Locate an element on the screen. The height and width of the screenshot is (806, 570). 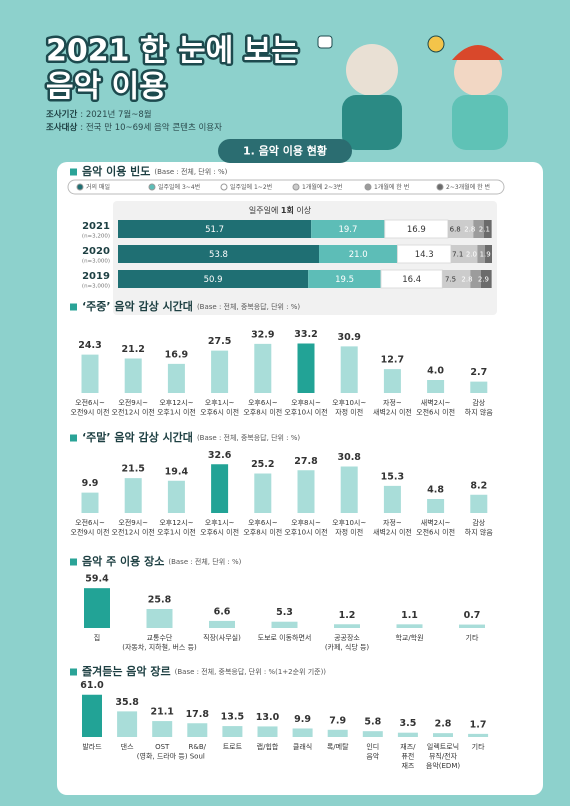
category-label: 오전6시~ is located at coordinates (90, 402).